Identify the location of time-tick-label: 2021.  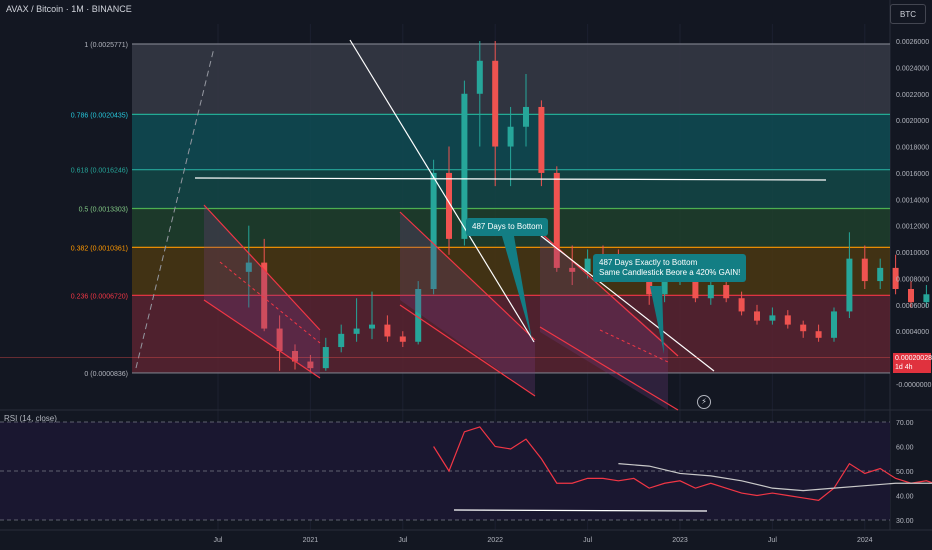
(311, 540).